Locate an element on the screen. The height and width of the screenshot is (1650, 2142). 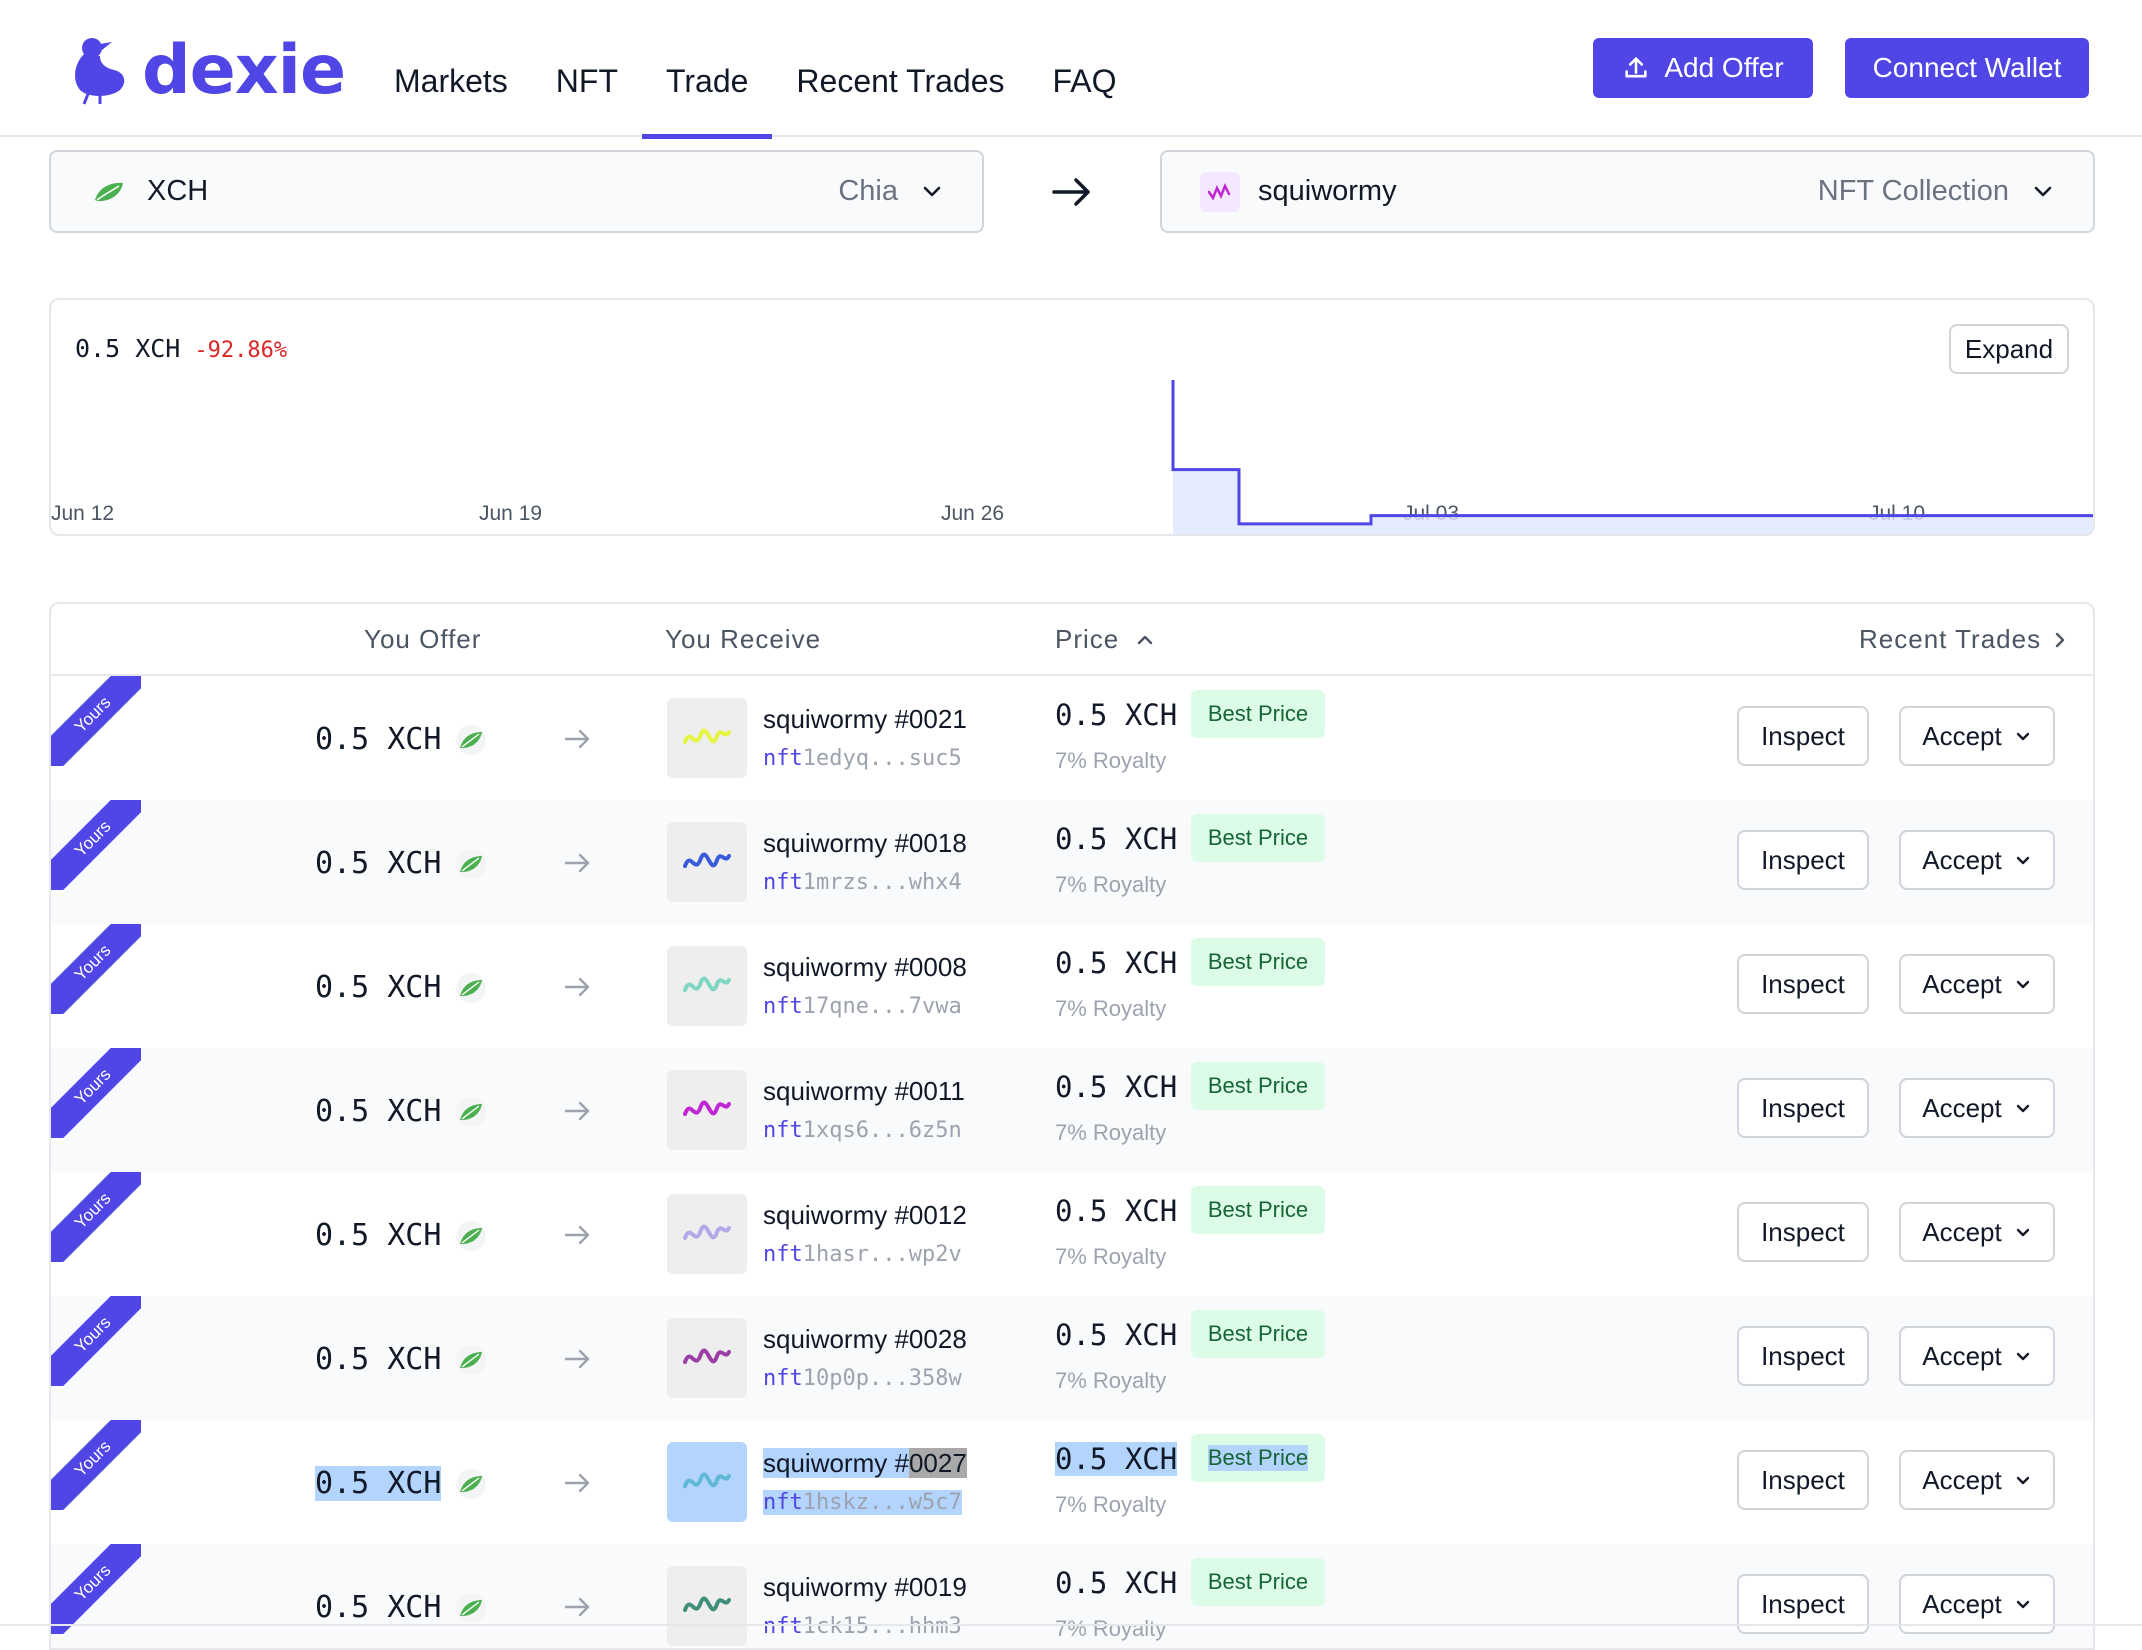
footer-divider is located at coordinates (1071, 1625).